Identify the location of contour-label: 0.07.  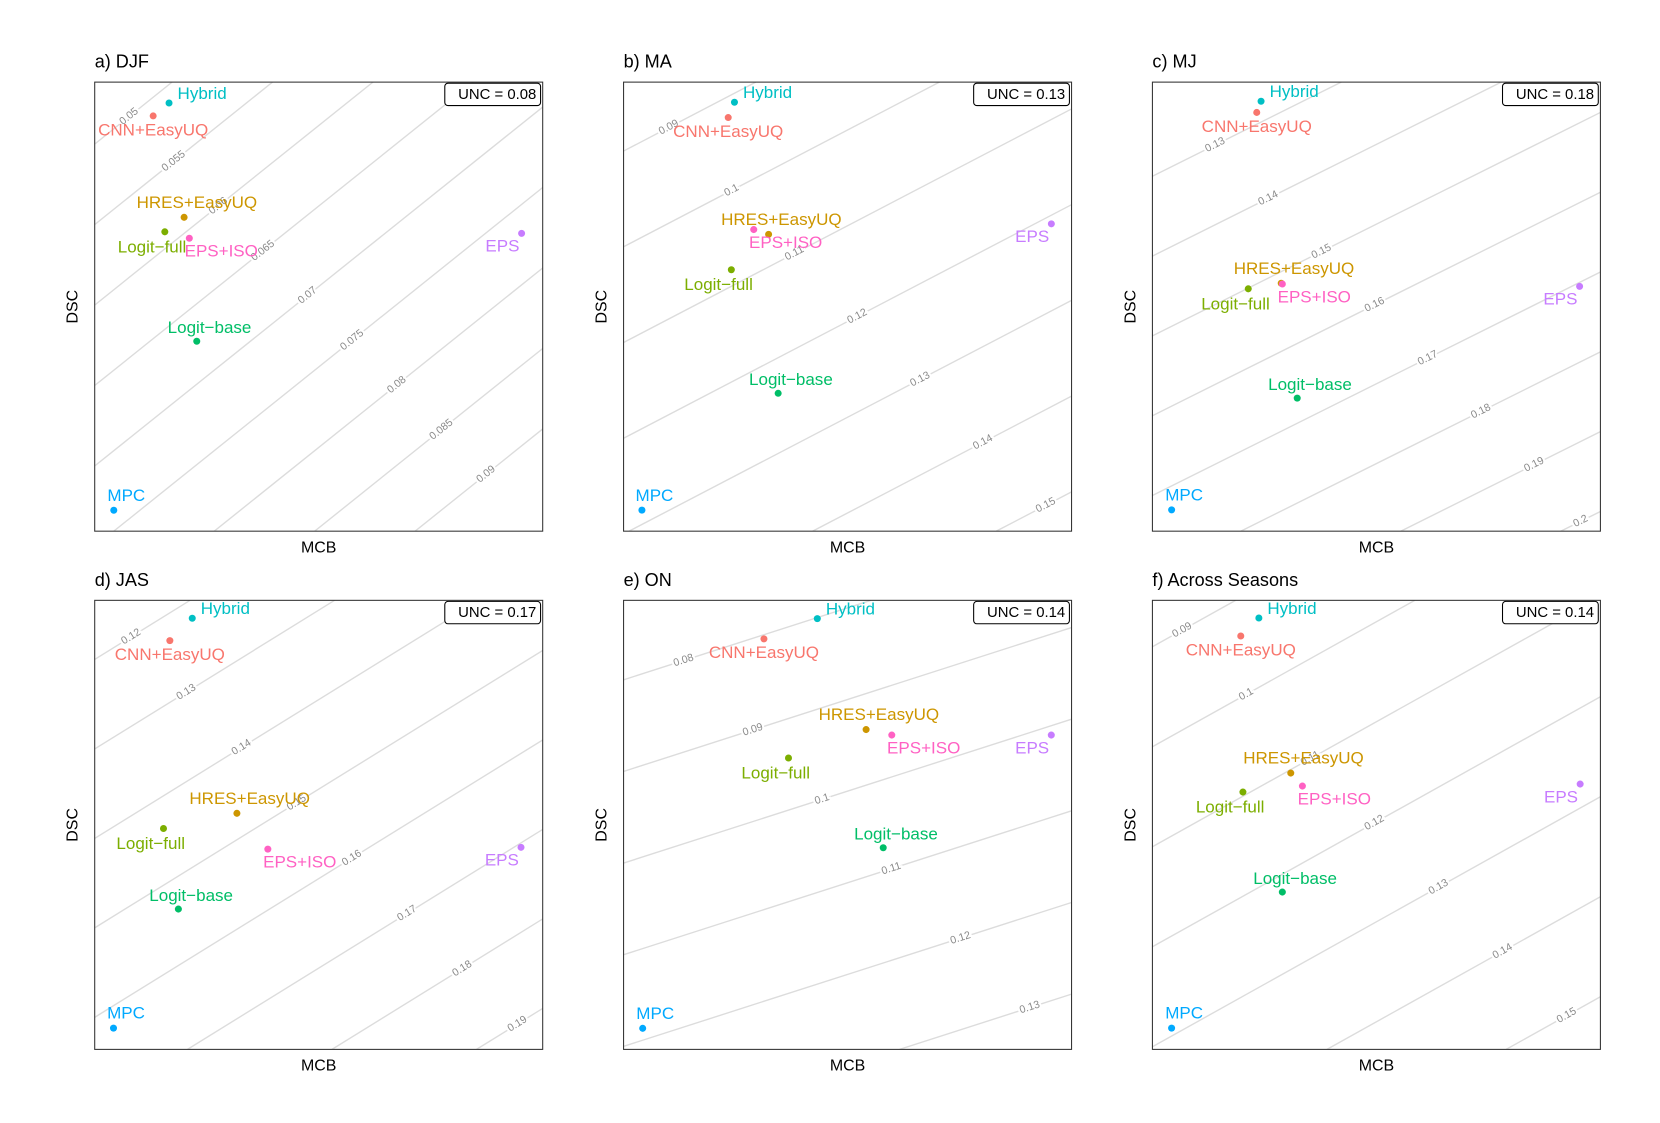
(308, 295).